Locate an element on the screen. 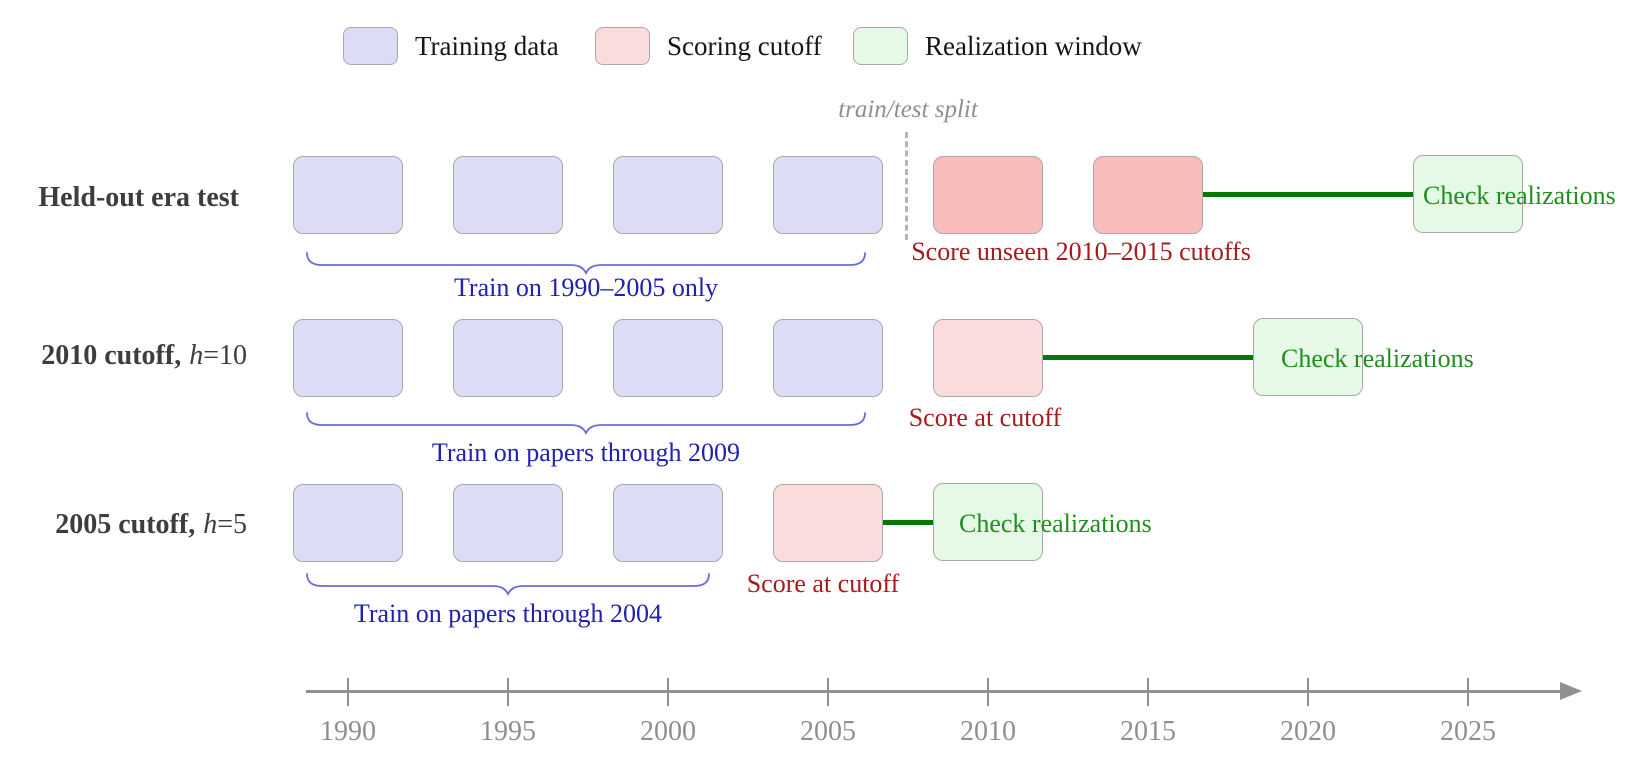 This screenshot has width=1652, height=777. axis-tick-2025 is located at coordinates (1468, 692).